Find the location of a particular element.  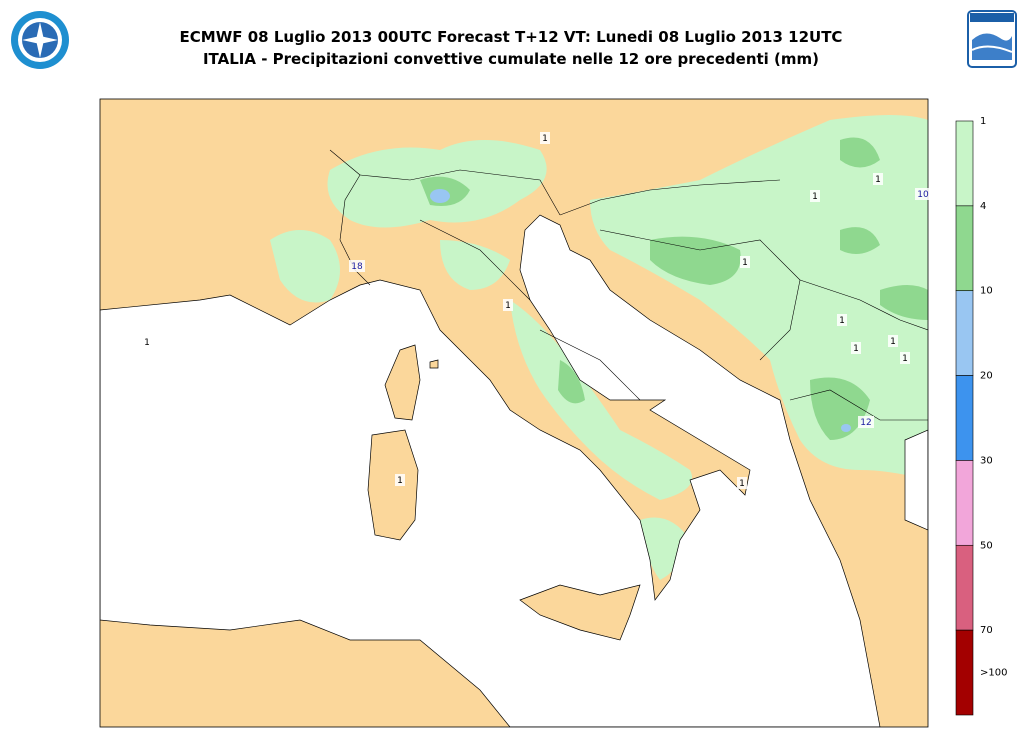

colorbar-label: 20 is located at coordinates (986, 376).